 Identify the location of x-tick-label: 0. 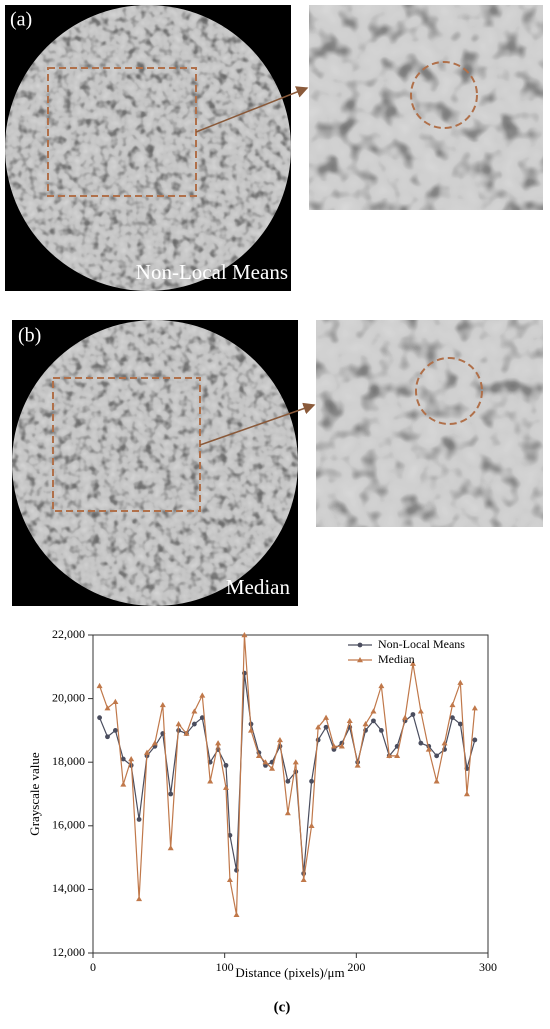
(93, 967).